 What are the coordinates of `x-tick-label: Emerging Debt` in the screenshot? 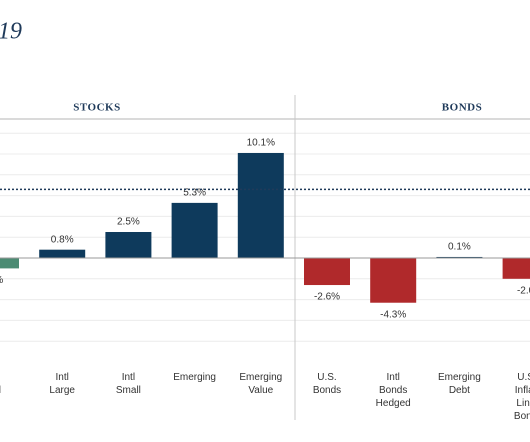 It's located at (459, 384).